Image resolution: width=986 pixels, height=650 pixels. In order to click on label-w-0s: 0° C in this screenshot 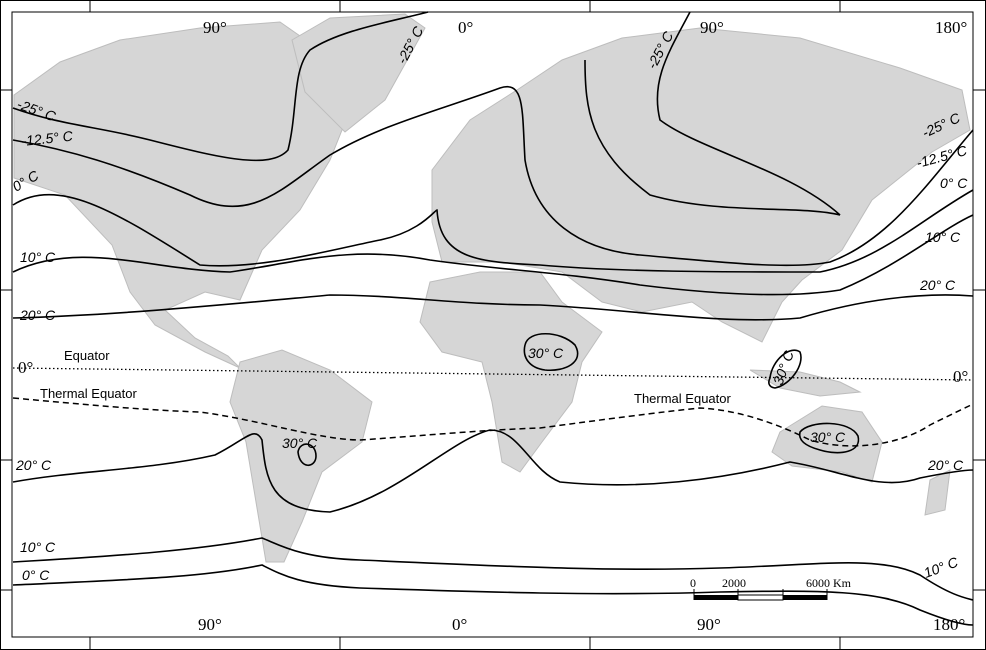, I will do `click(36, 575)`.